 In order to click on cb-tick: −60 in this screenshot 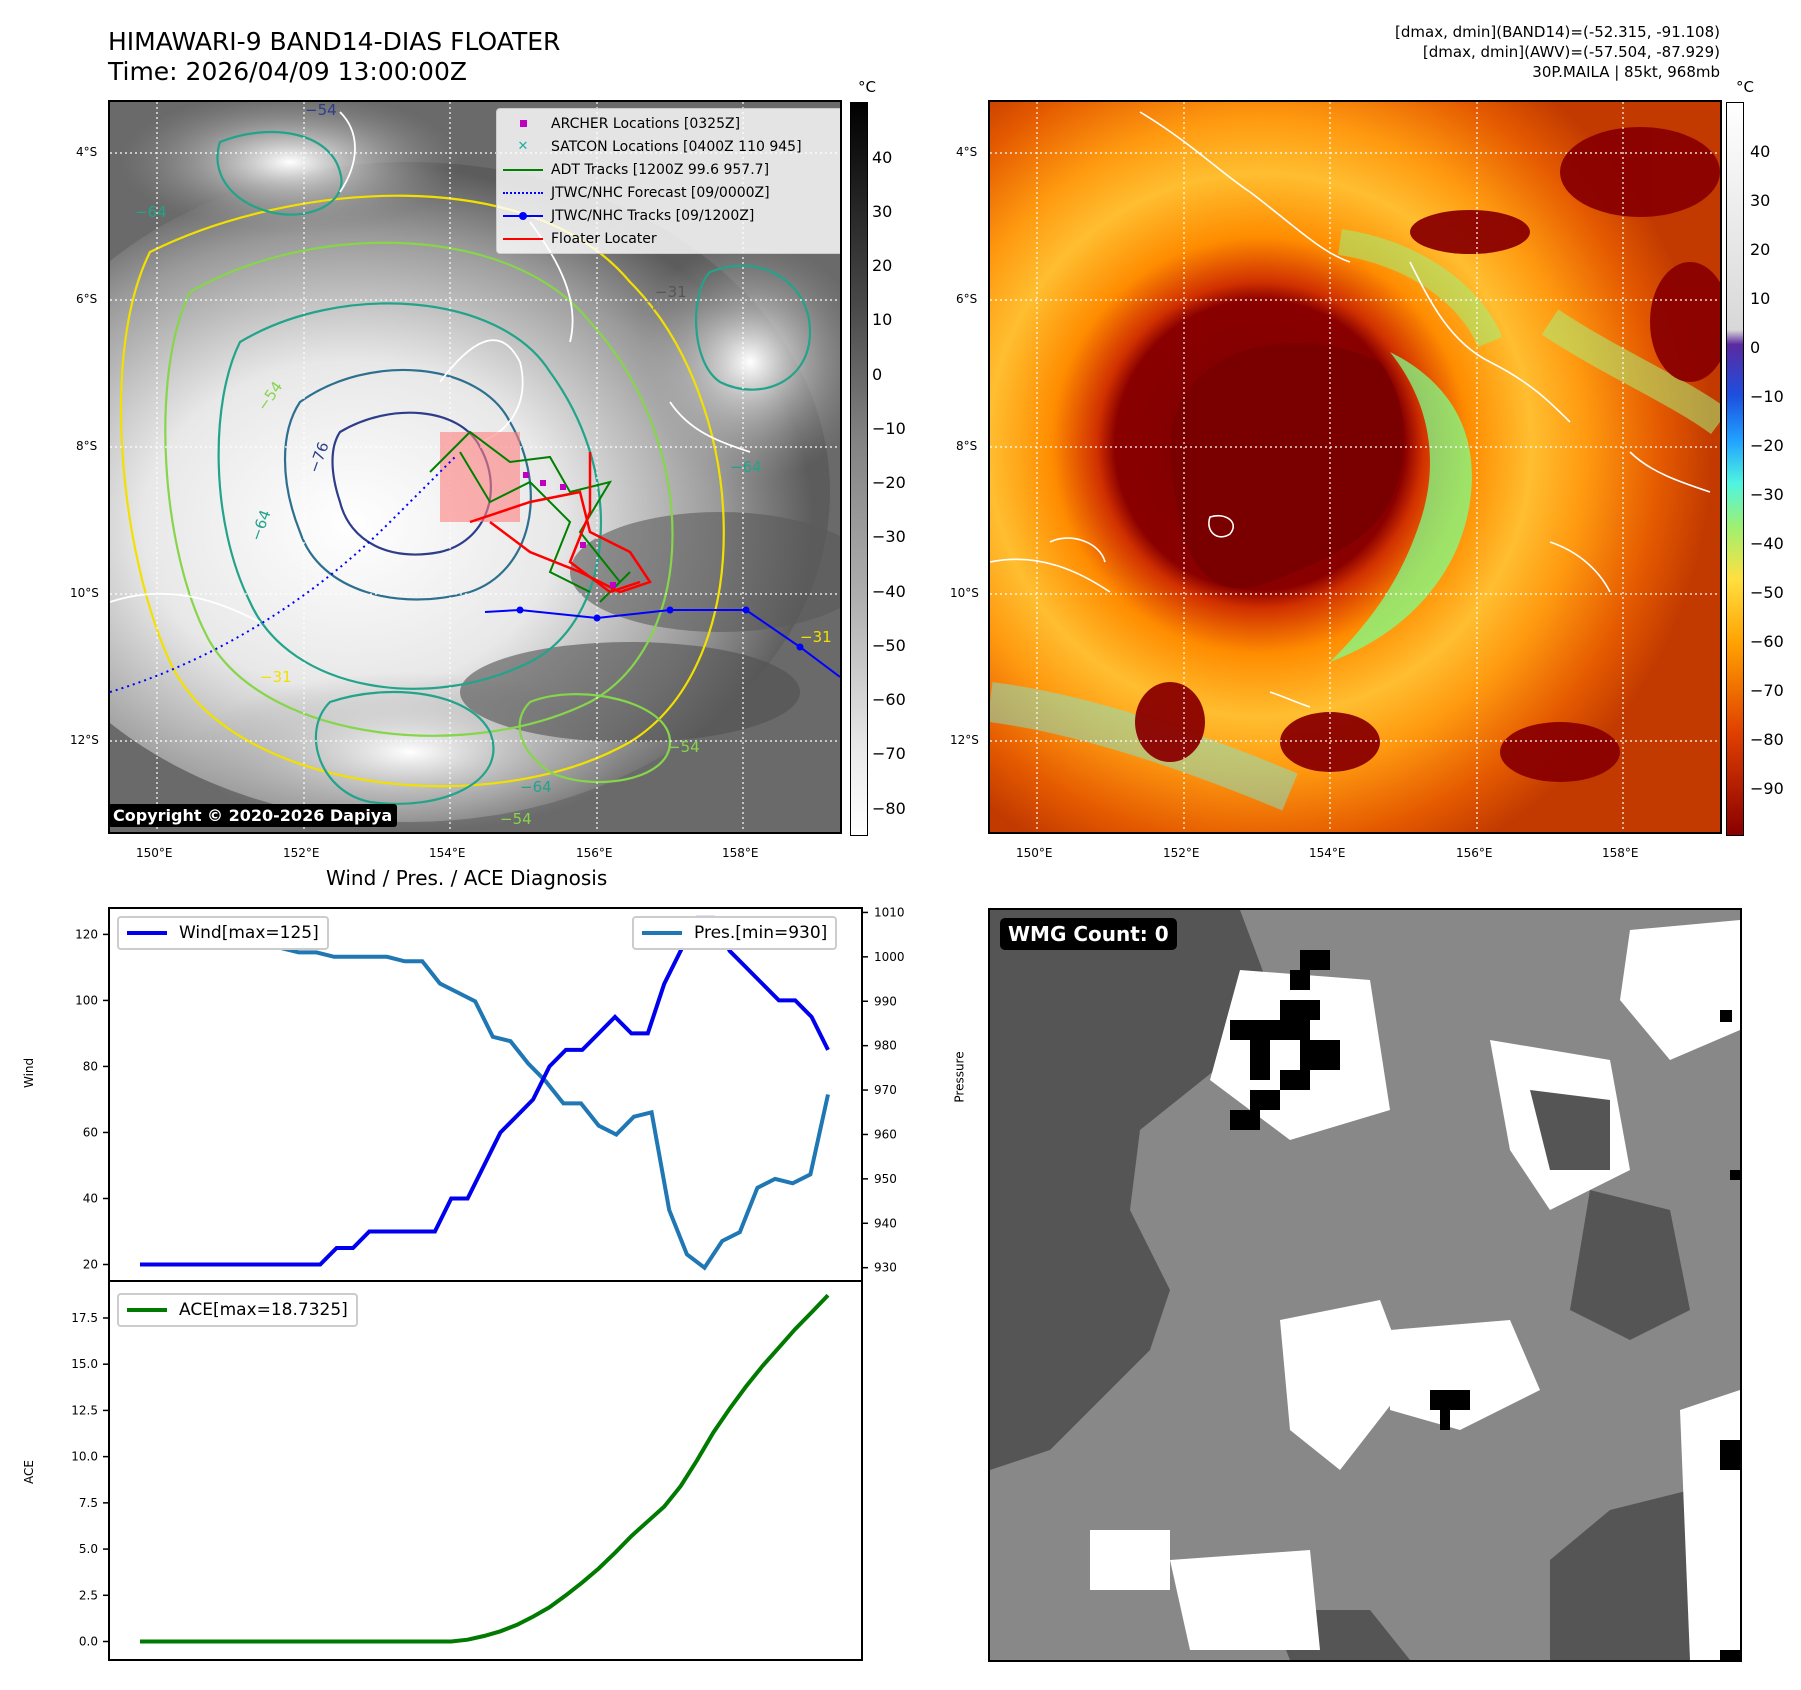, I will do `click(1767, 641)`.